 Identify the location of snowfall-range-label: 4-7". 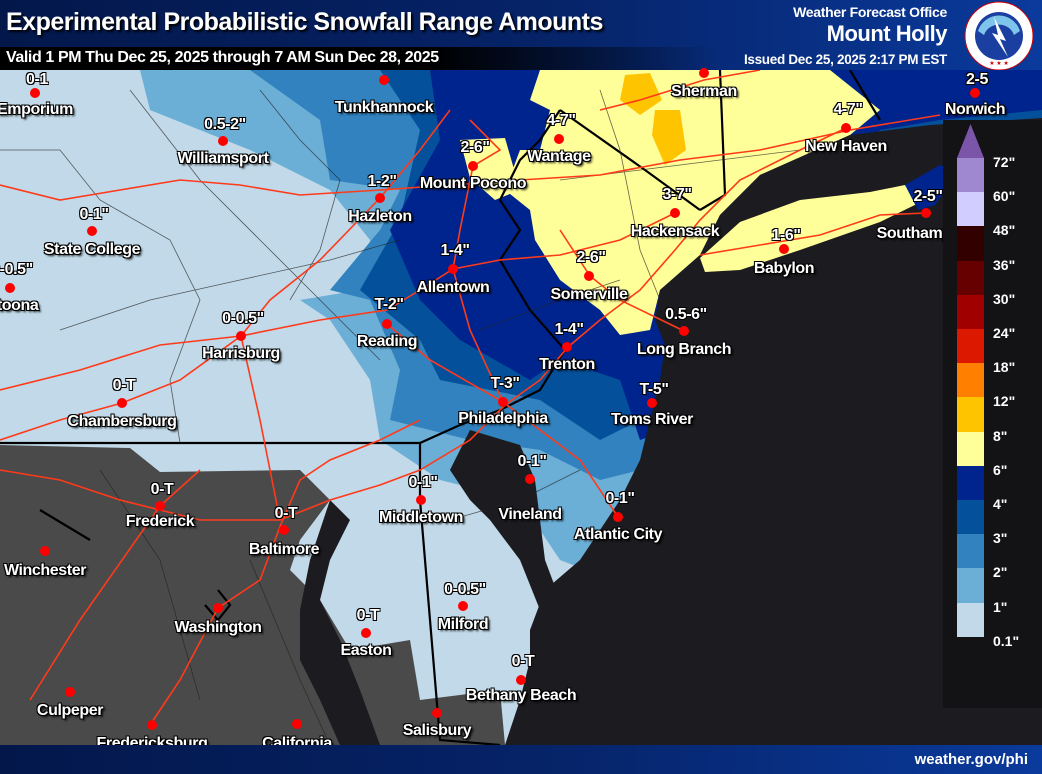
(561, 120).